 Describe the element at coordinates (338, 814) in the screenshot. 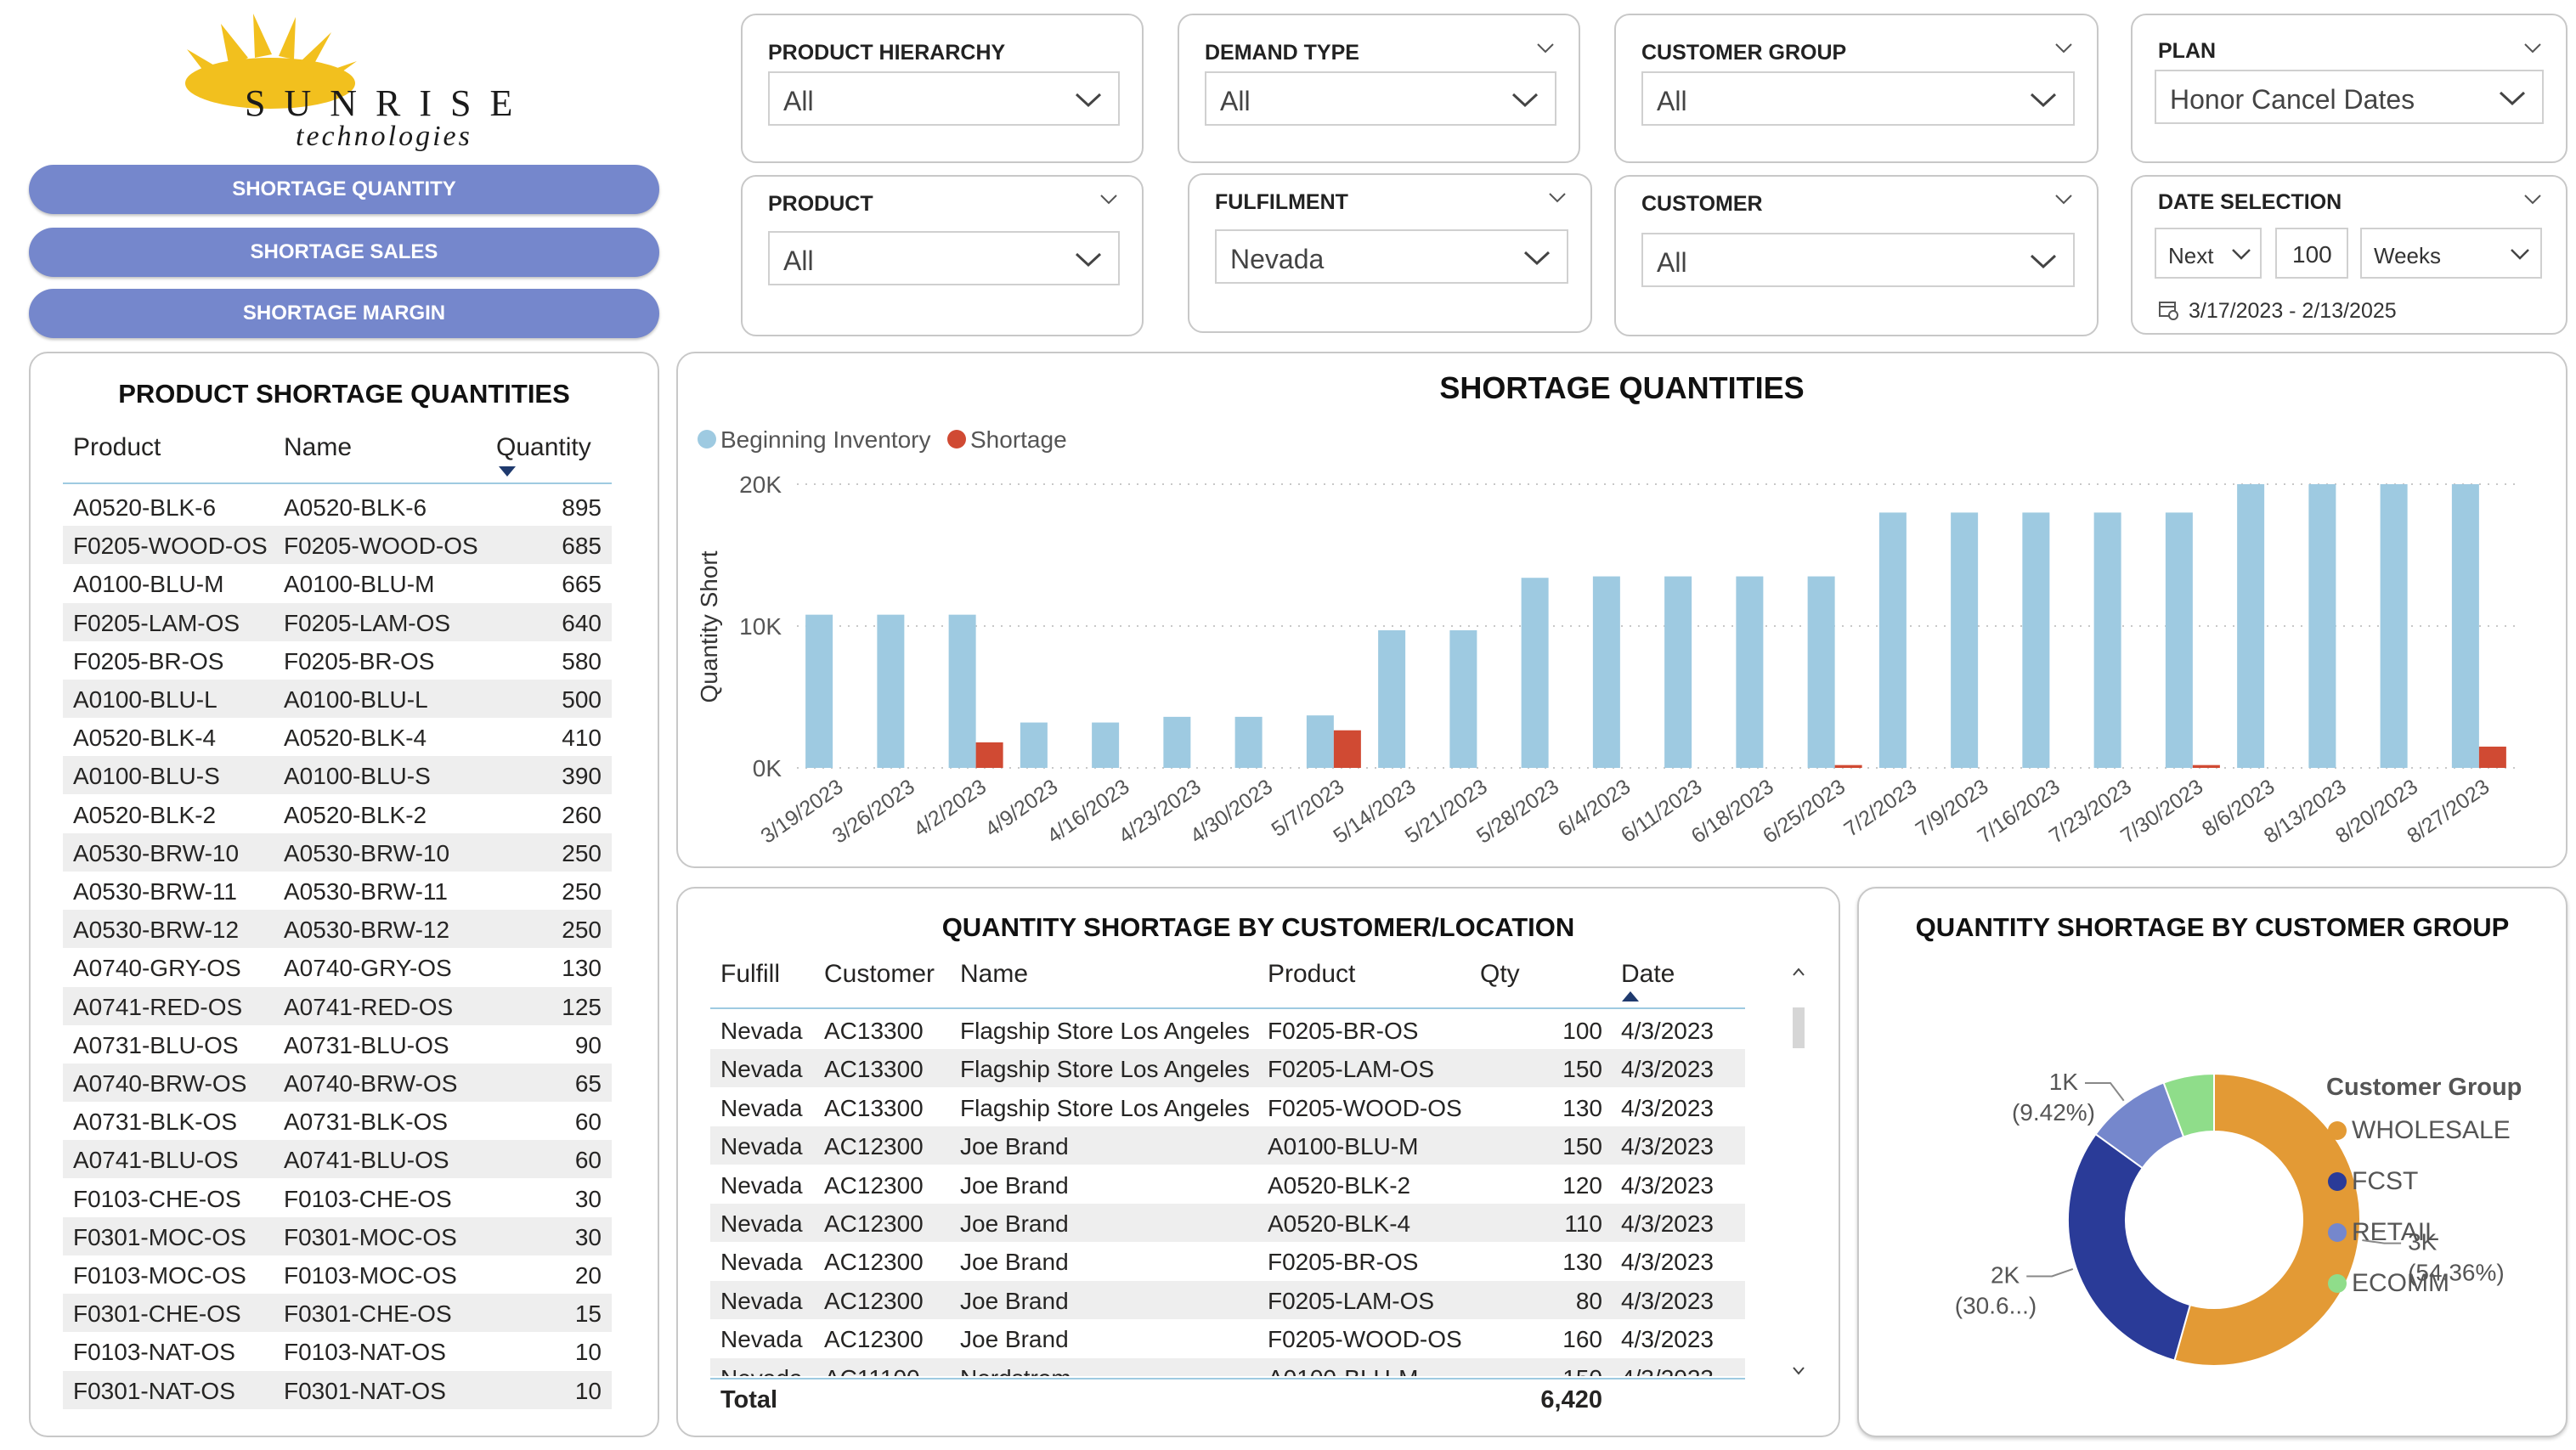

I see `table-row: A0520-BLK-2 A0520-BLK-2 260` at that location.